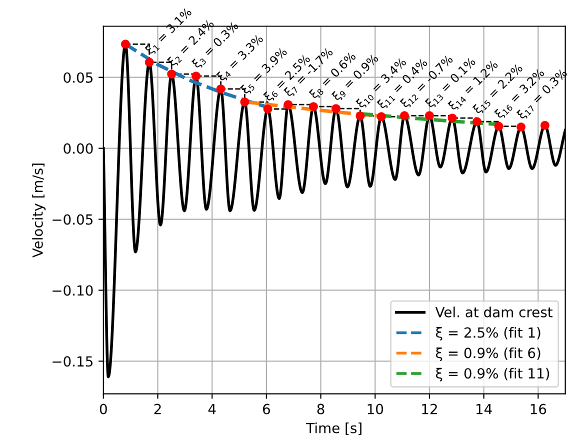  I want to click on legend-label: ξ = 0.9% (fit 11), so click(493, 375).